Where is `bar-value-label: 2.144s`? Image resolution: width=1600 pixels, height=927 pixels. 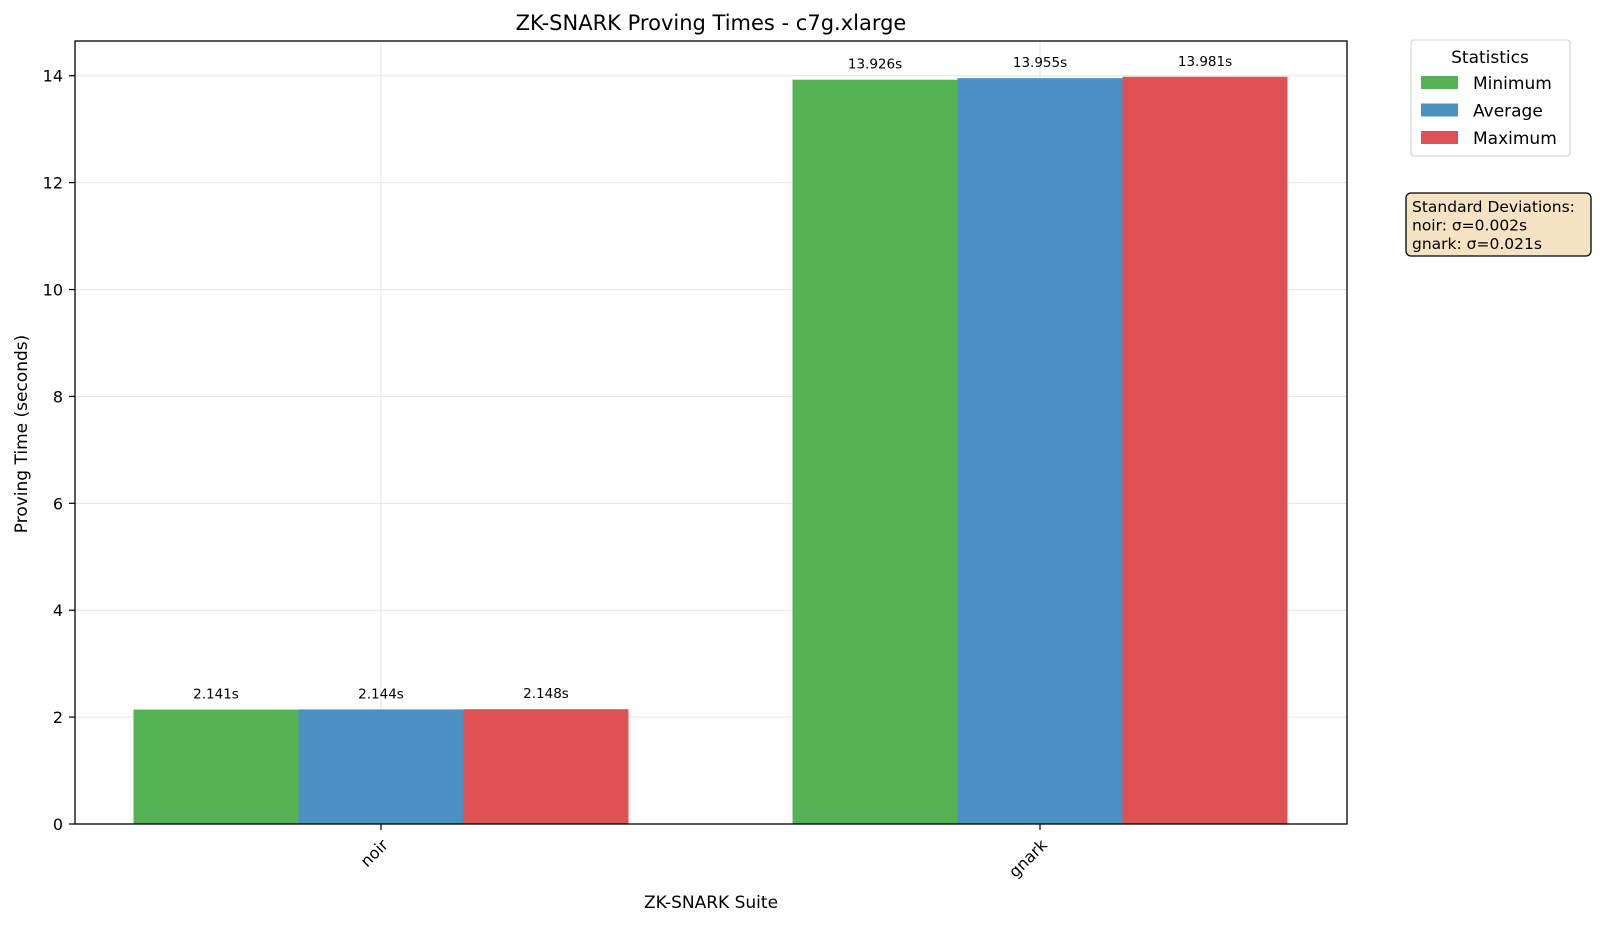 bar-value-label: 2.144s is located at coordinates (381, 694).